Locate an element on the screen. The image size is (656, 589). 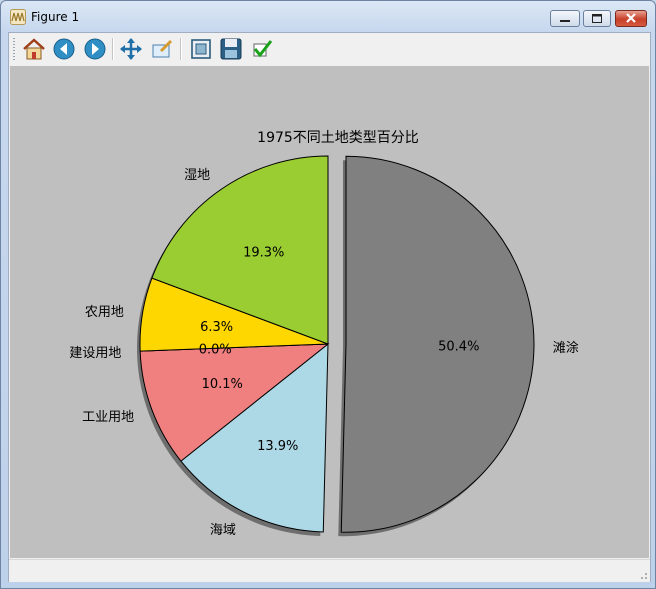
save-floppy-icon is located at coordinates (231, 49).